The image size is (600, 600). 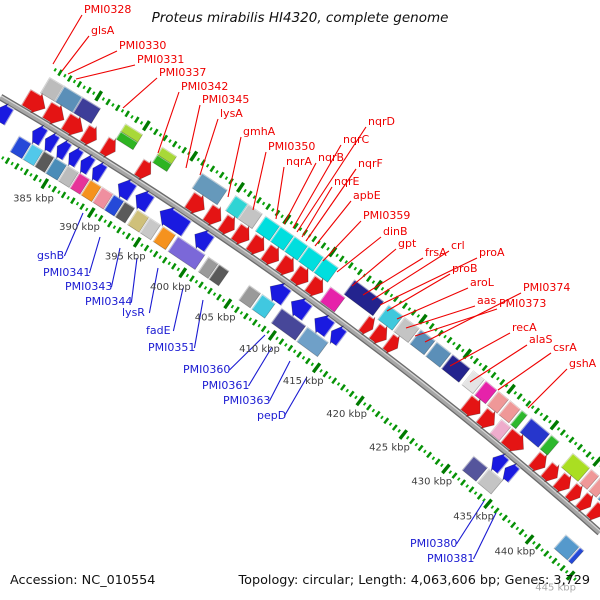 I want to click on gene-label-forward: recA, so click(x=524, y=327).